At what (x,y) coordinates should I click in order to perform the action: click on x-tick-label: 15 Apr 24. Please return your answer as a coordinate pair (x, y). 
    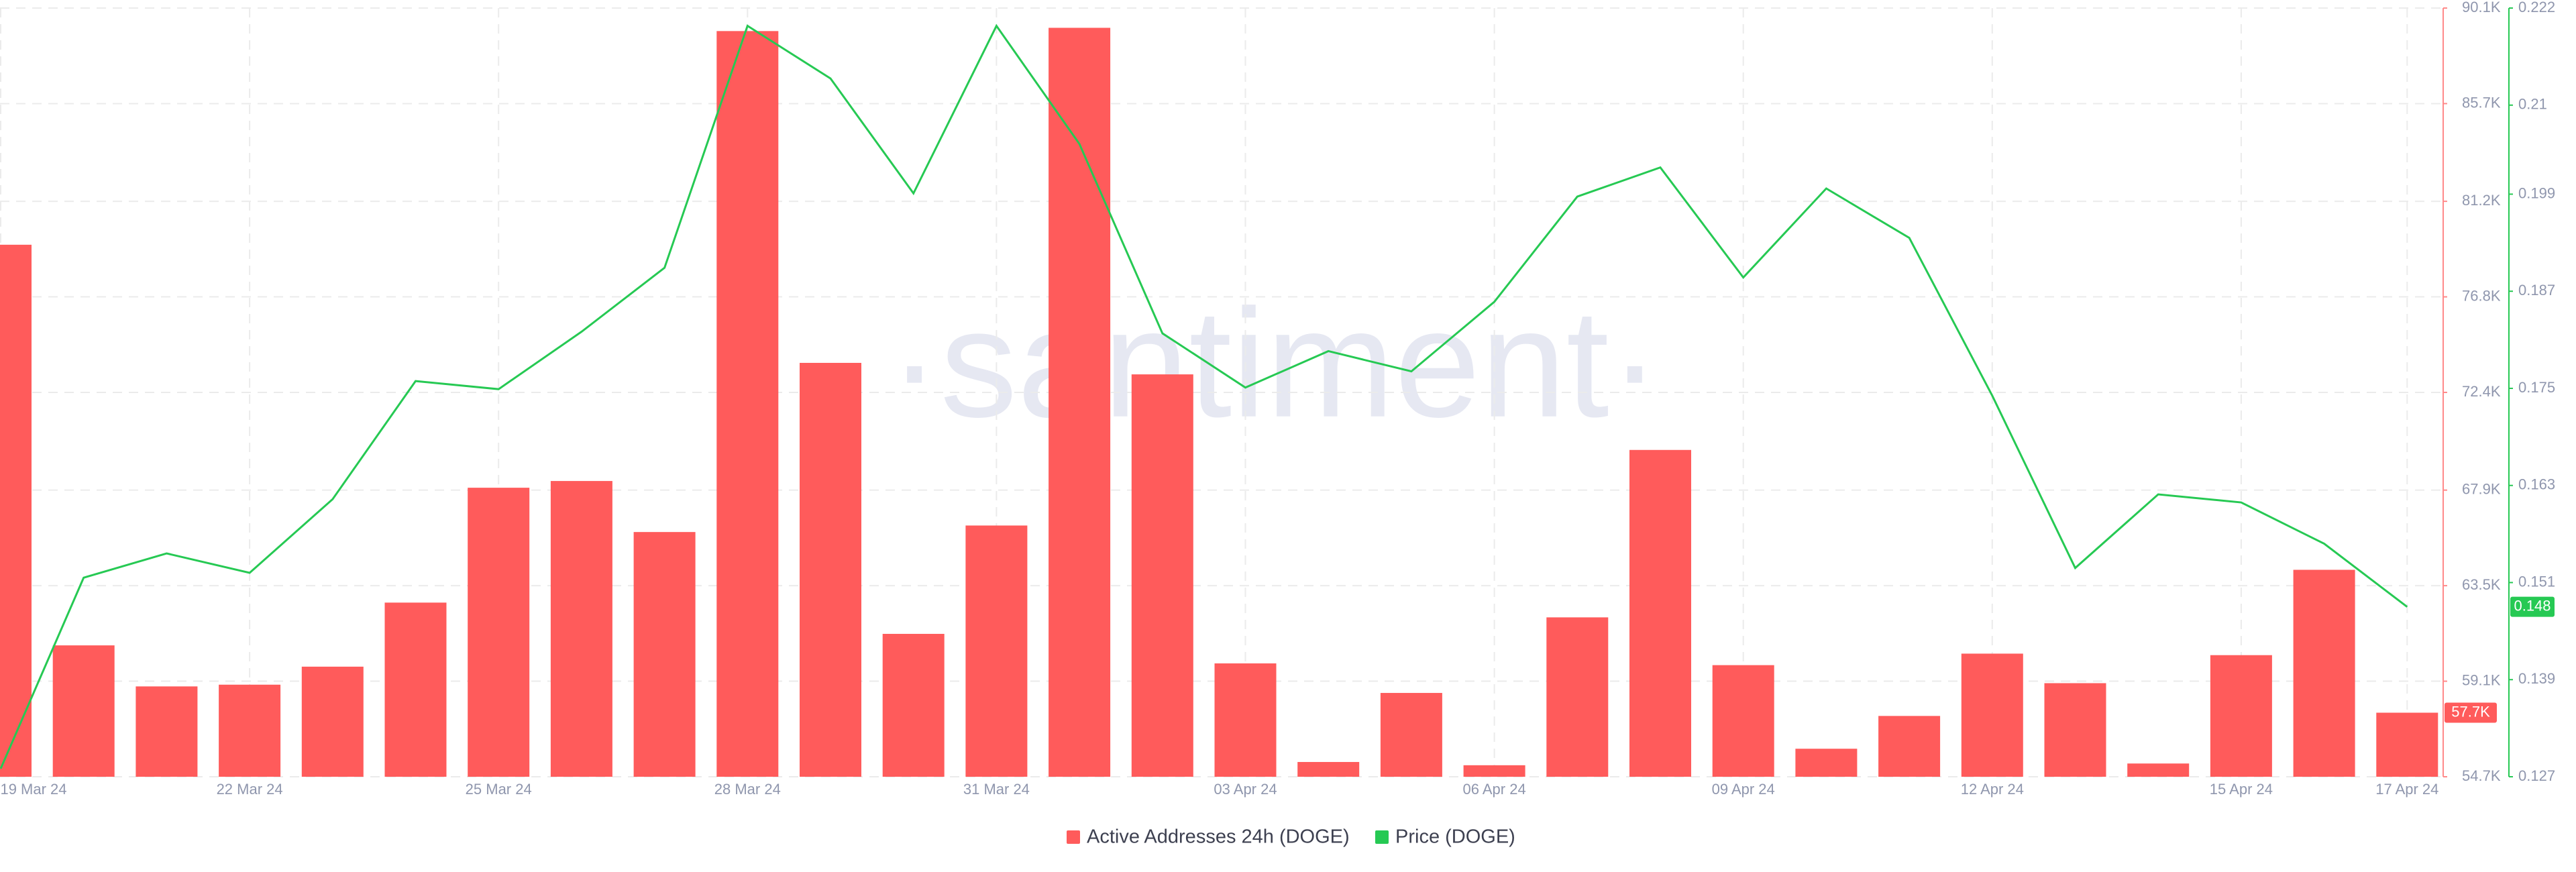
    Looking at the image, I should click on (2241, 790).